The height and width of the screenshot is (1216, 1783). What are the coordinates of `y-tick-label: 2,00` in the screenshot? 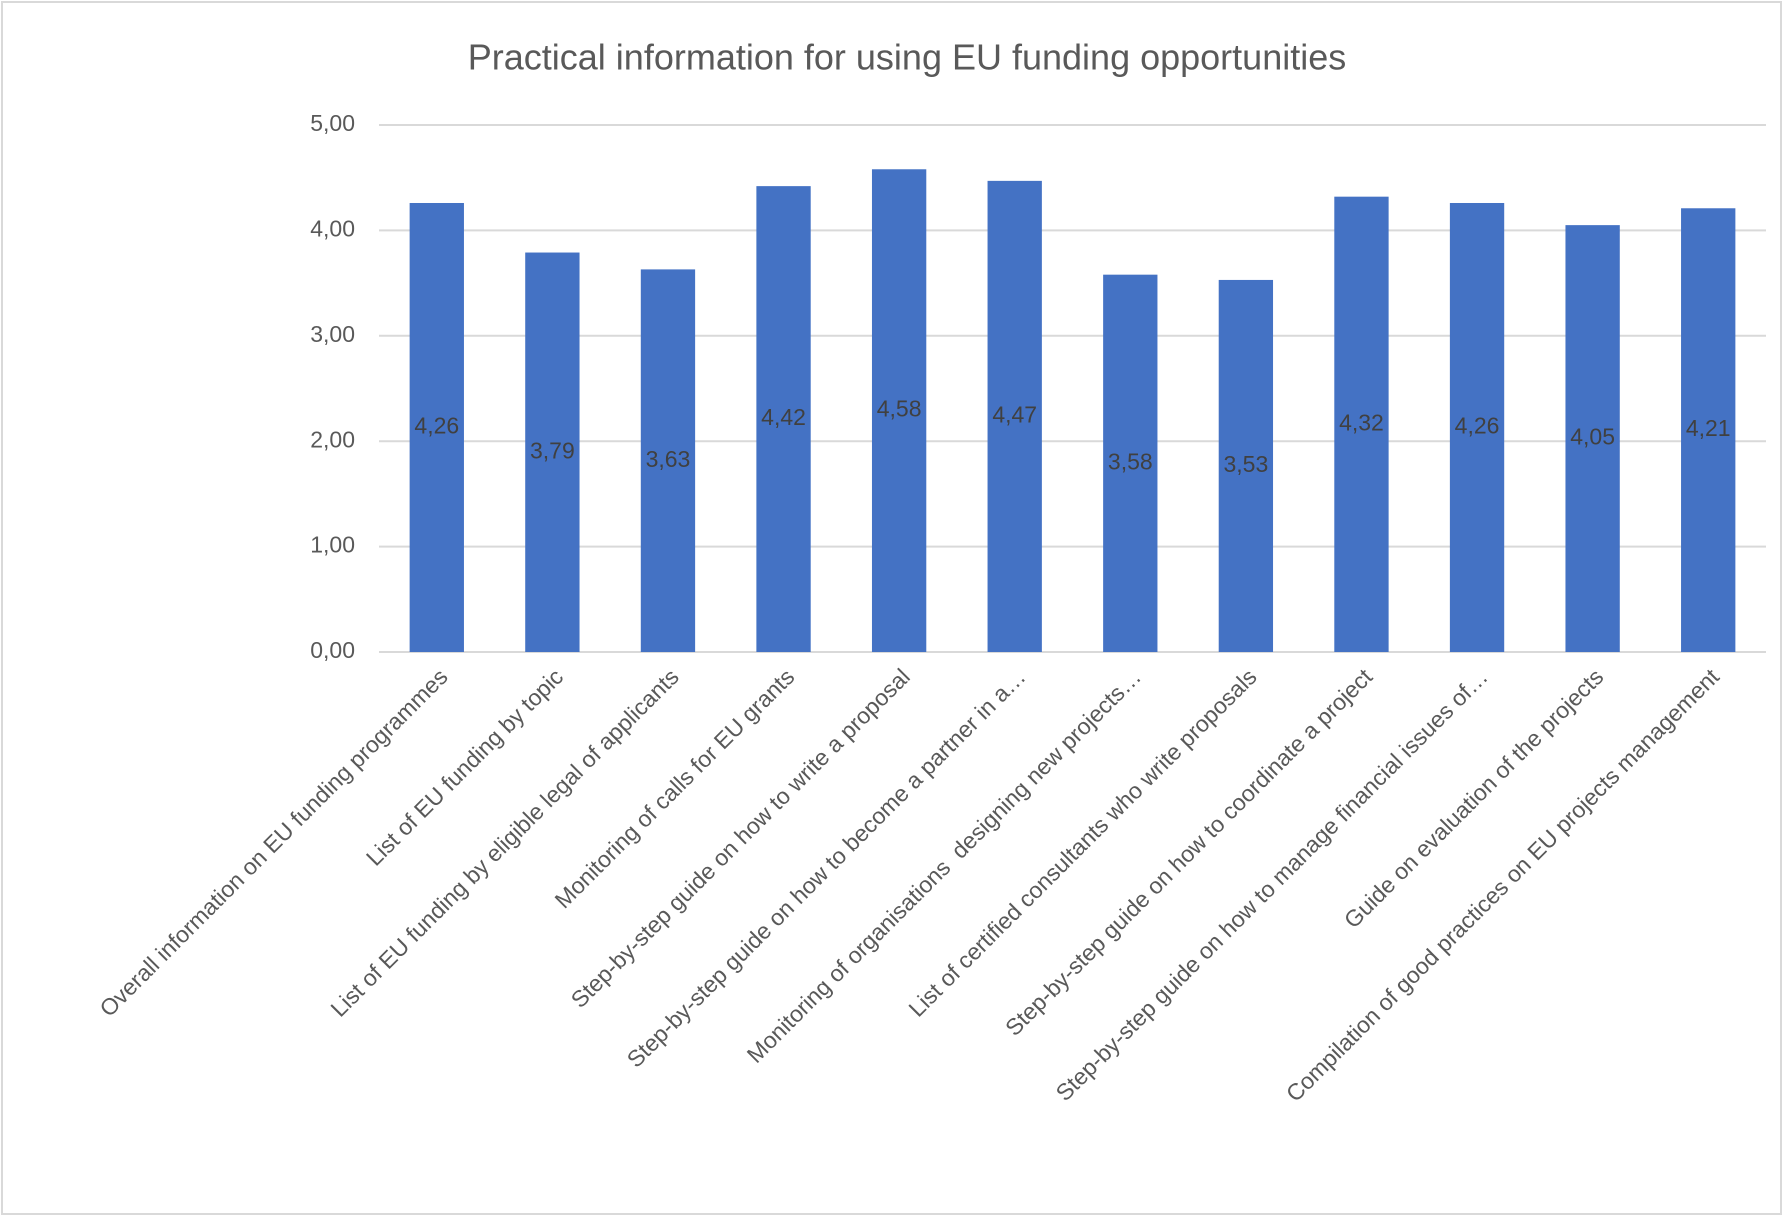 It's located at (332, 439).